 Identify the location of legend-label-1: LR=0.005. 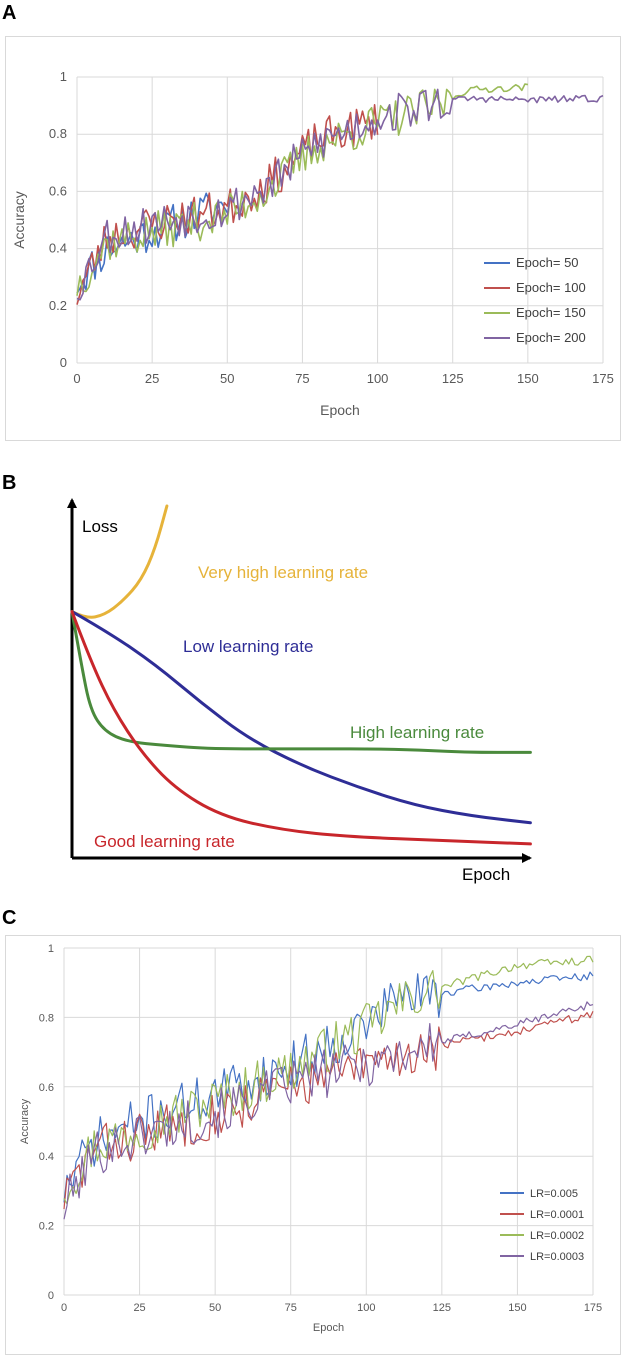
(554, 1194).